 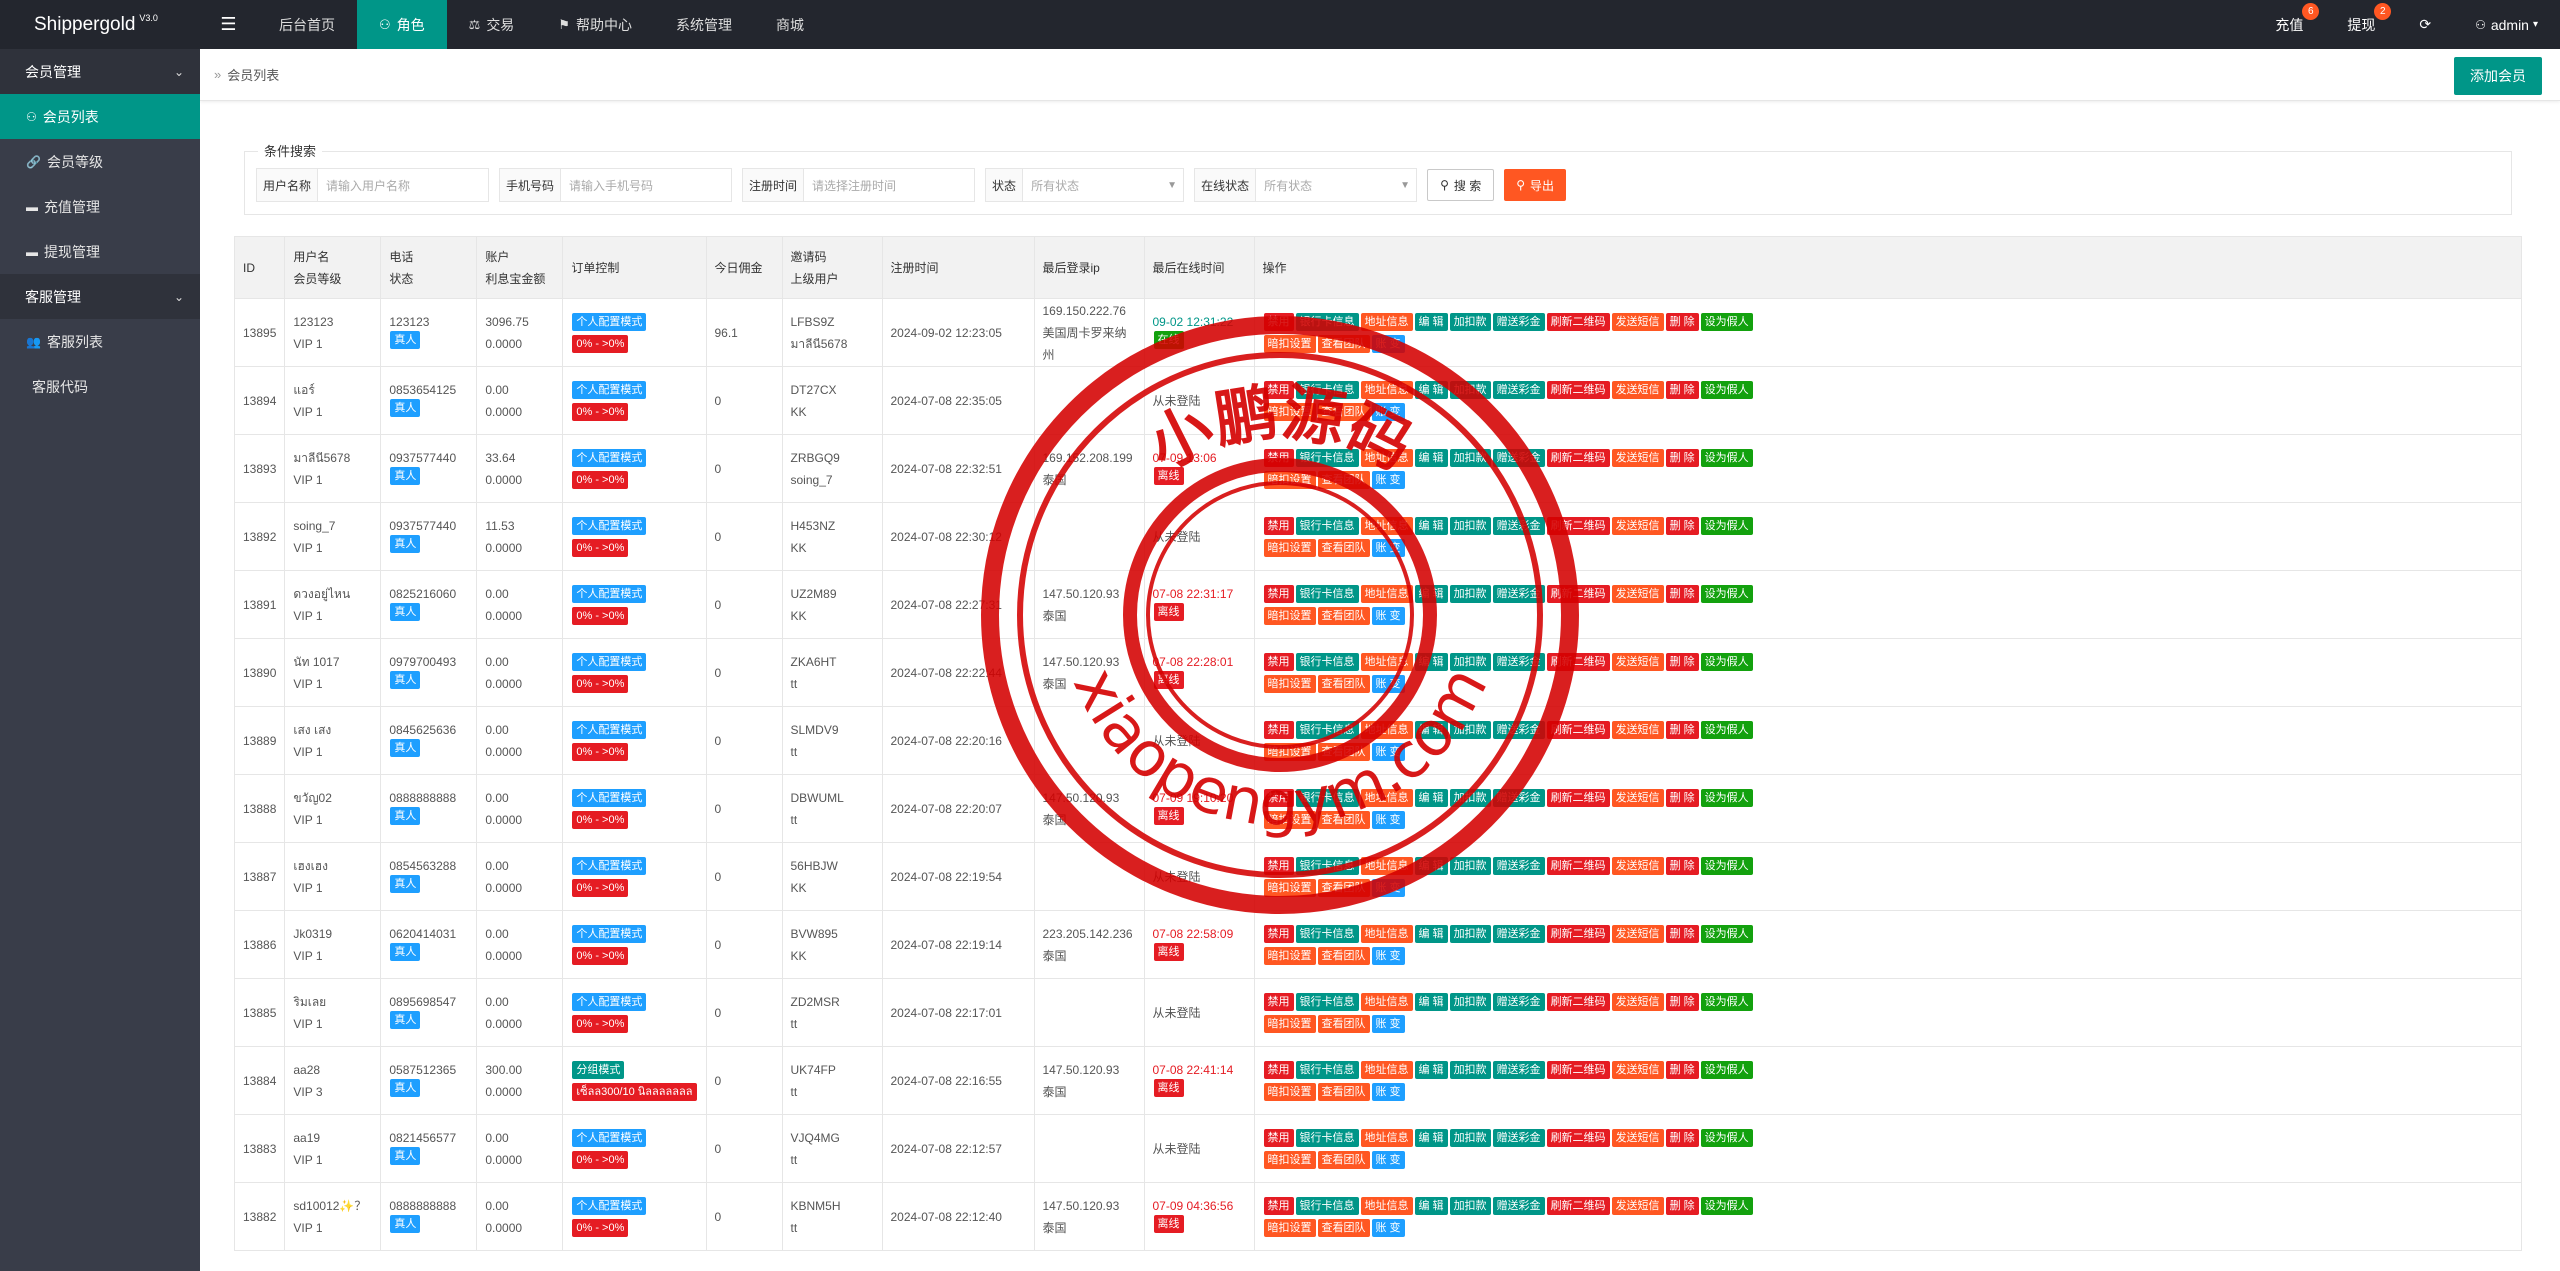 I want to click on sidebar-item: ⚇ 会员列表, so click(x=100, y=116).